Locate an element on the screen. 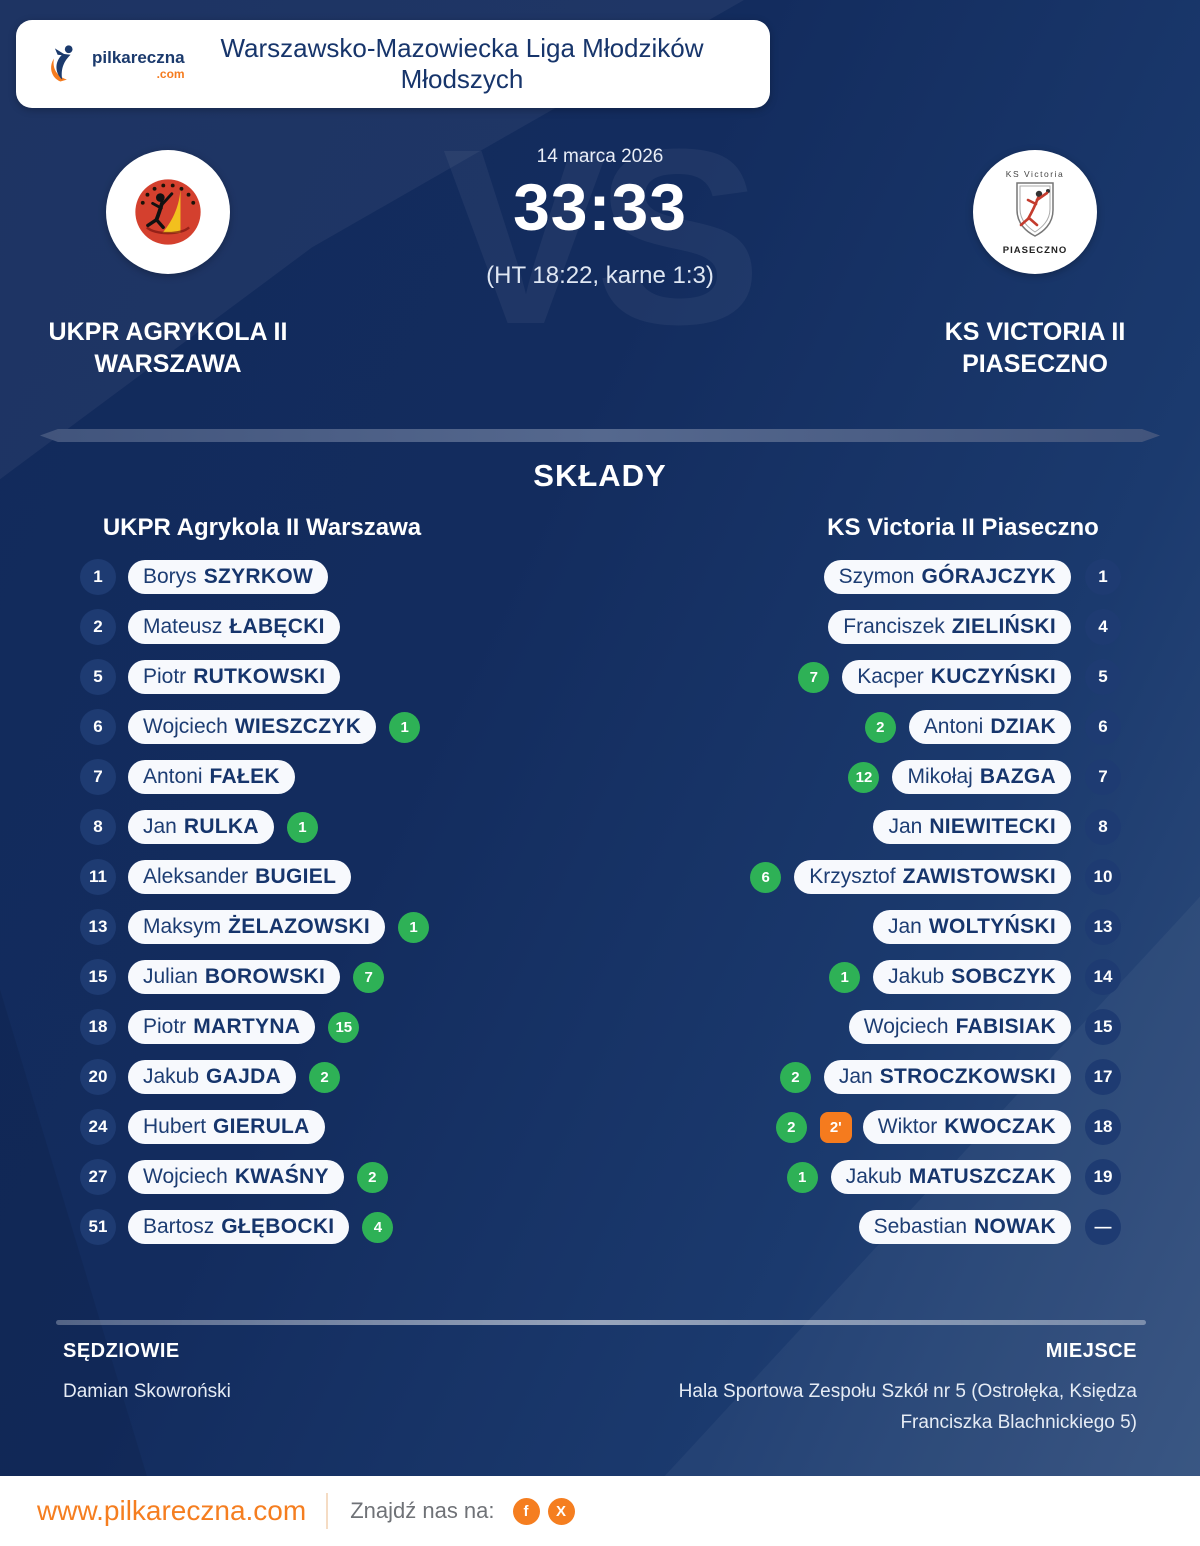 The width and height of the screenshot is (1200, 1546). player-first-name: Julian is located at coordinates (170, 976).